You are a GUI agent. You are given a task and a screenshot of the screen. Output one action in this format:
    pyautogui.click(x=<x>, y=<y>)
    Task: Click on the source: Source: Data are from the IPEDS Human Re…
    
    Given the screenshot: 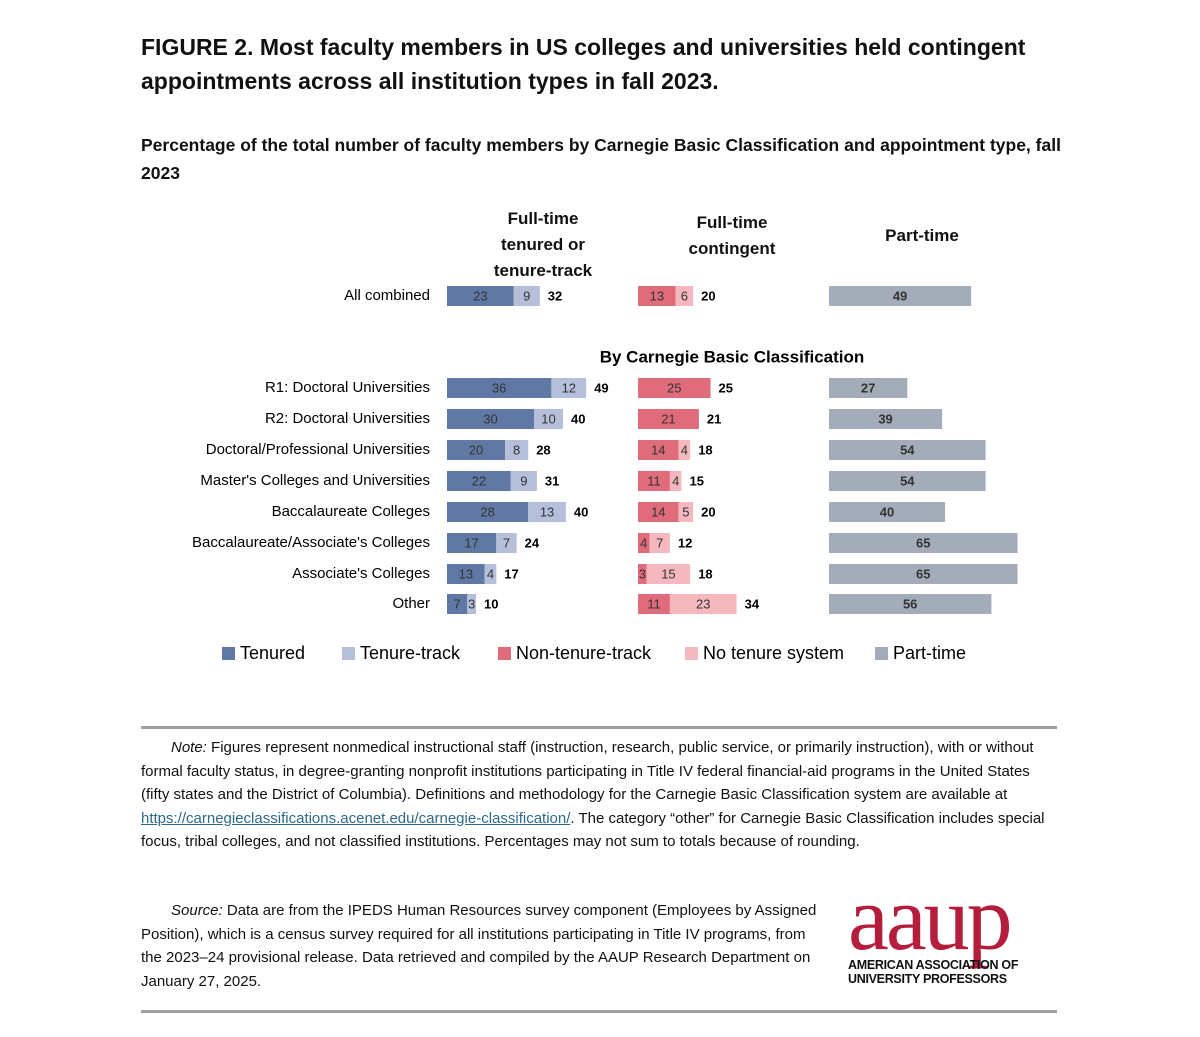 What is the action you would take?
    pyautogui.click(x=481, y=946)
    